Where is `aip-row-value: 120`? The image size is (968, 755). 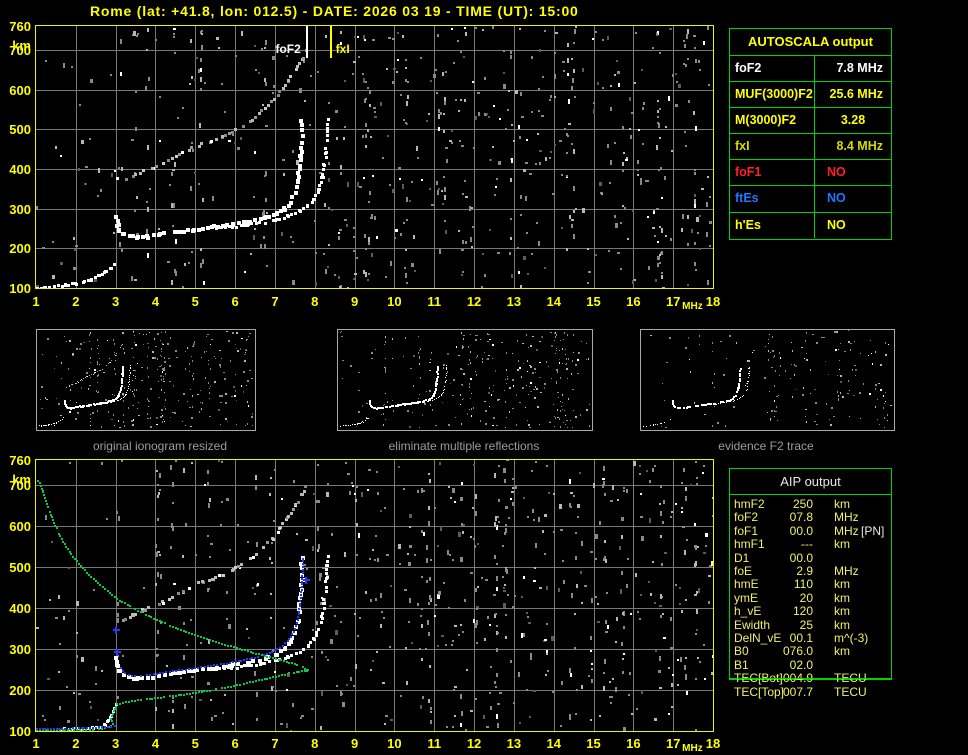 aip-row-value: 120 is located at coordinates (802, 611).